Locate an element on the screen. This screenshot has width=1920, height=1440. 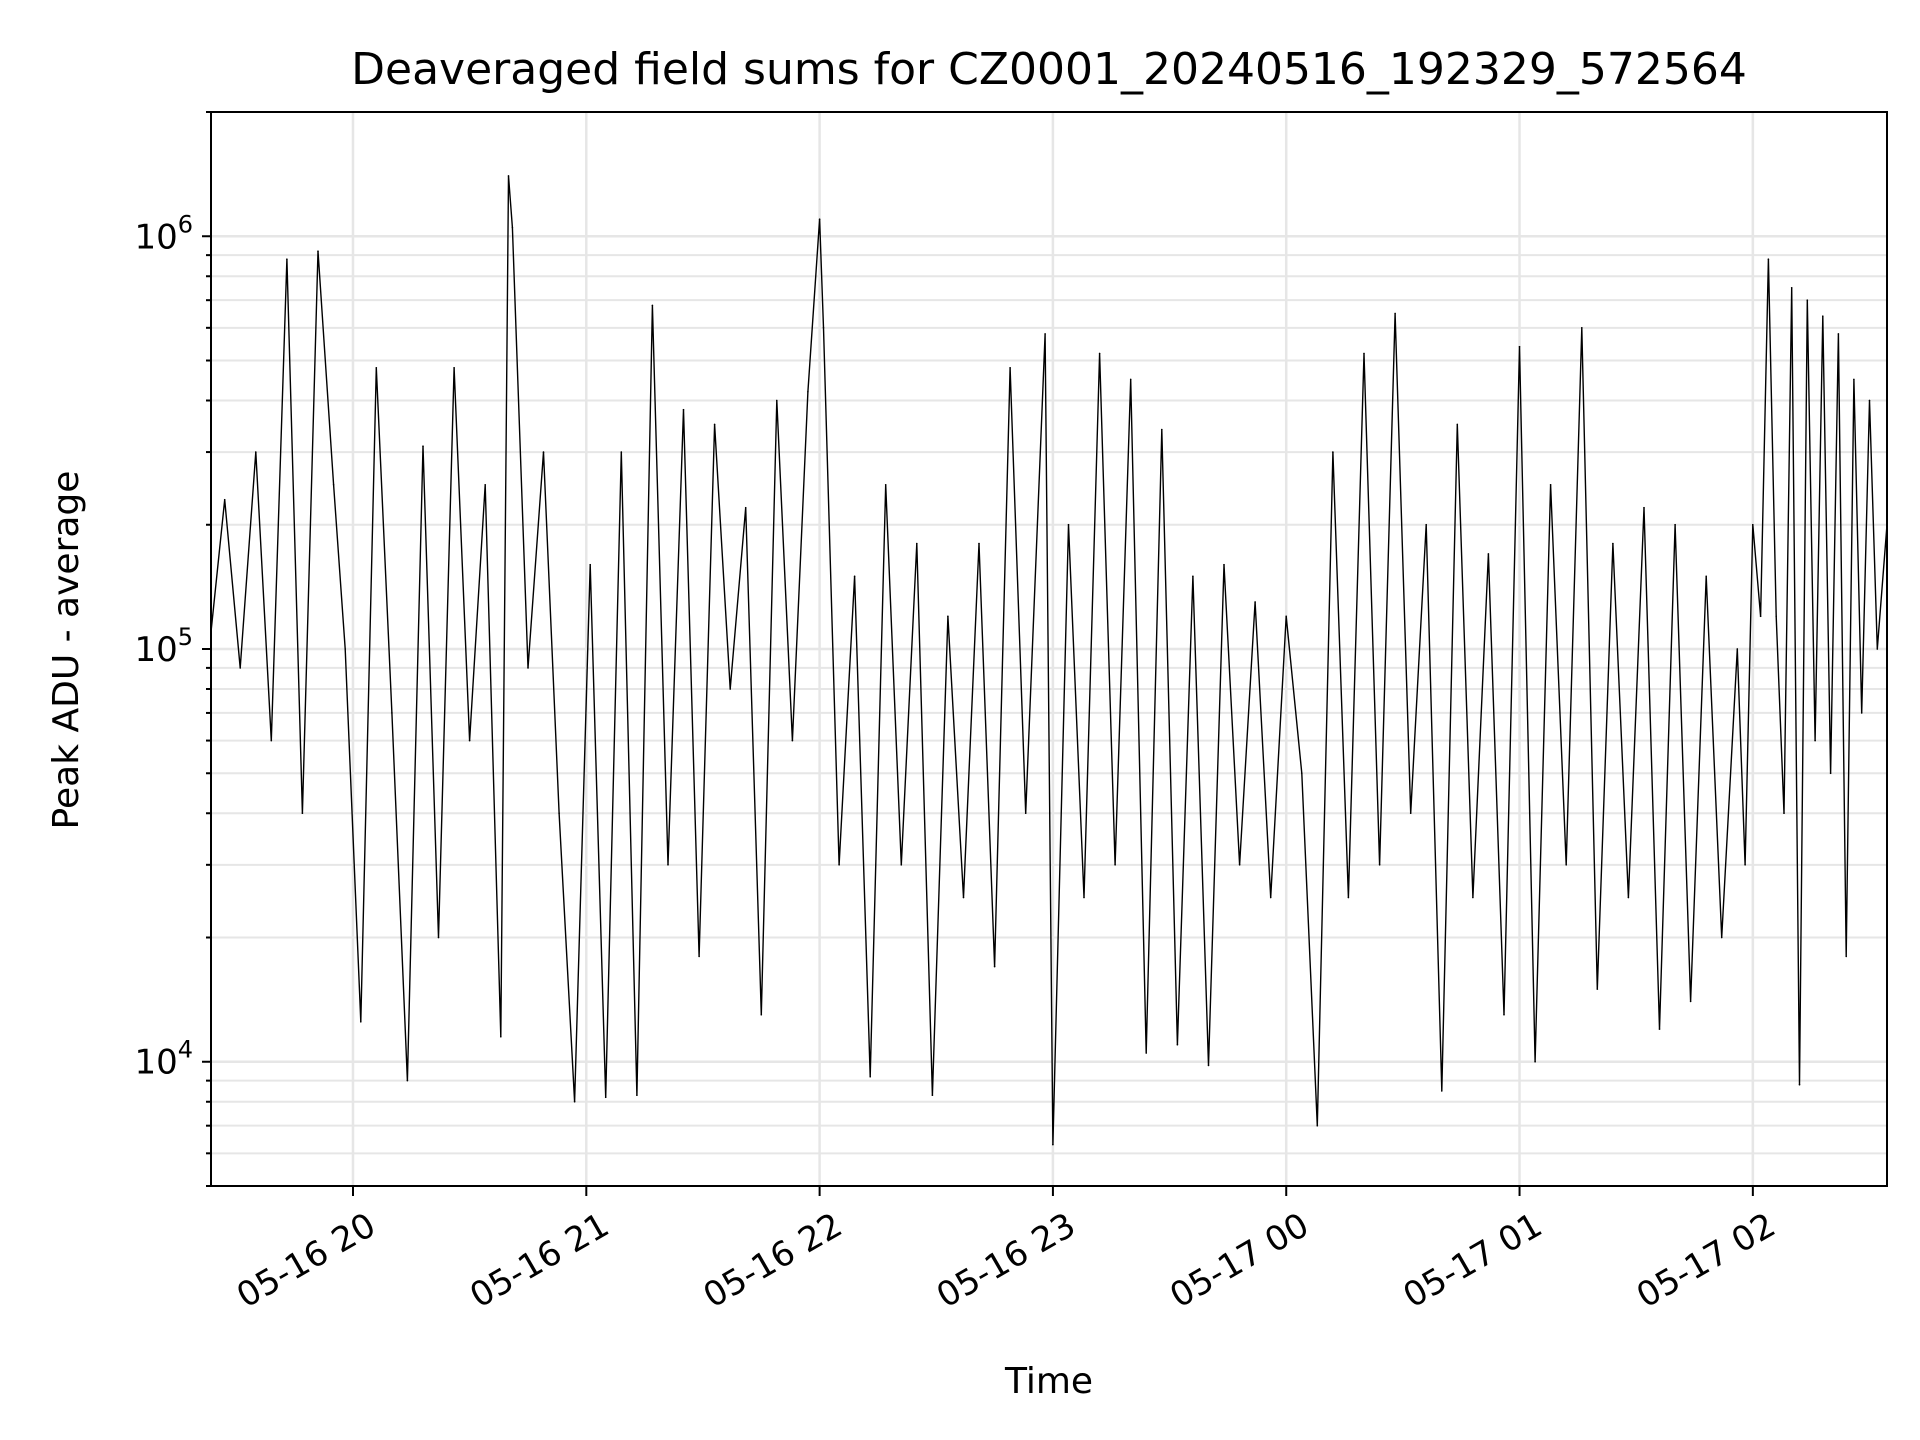
y-tick-label: 106 is located at coordinates (163, 233).